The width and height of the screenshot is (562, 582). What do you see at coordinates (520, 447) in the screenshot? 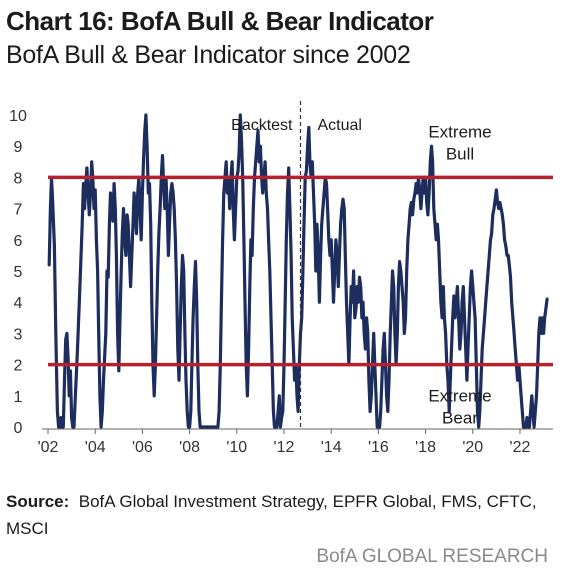
I see `x-tick-label: '22` at bounding box center [520, 447].